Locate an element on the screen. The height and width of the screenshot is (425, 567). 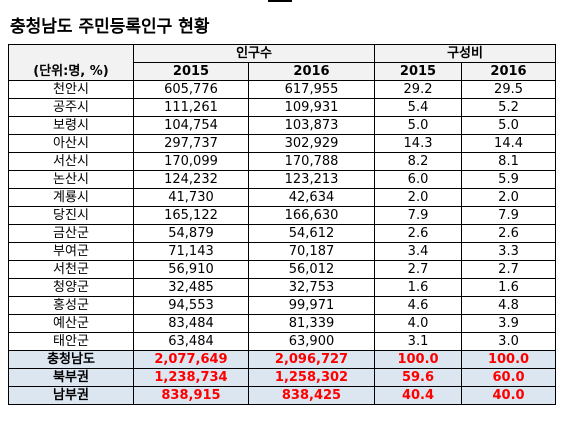
population-2015-cell: 56,910 is located at coordinates (191, 269).